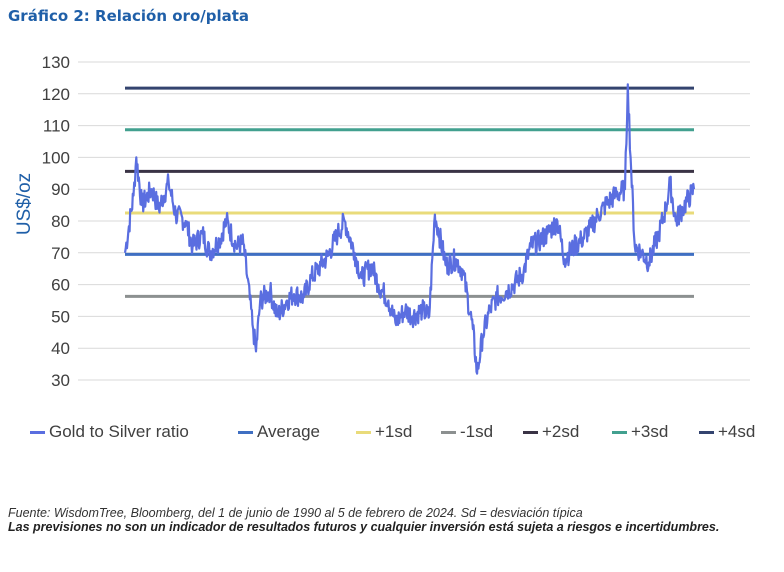 This screenshot has width=784, height=572. Describe the element at coordinates (60, 221) in the screenshot. I see `y-tick-label: 80` at that location.